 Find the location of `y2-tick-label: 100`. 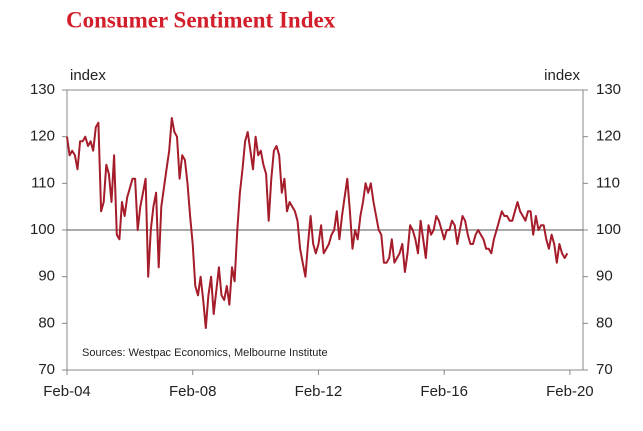

y2-tick-label: 100 is located at coordinates (608, 229).